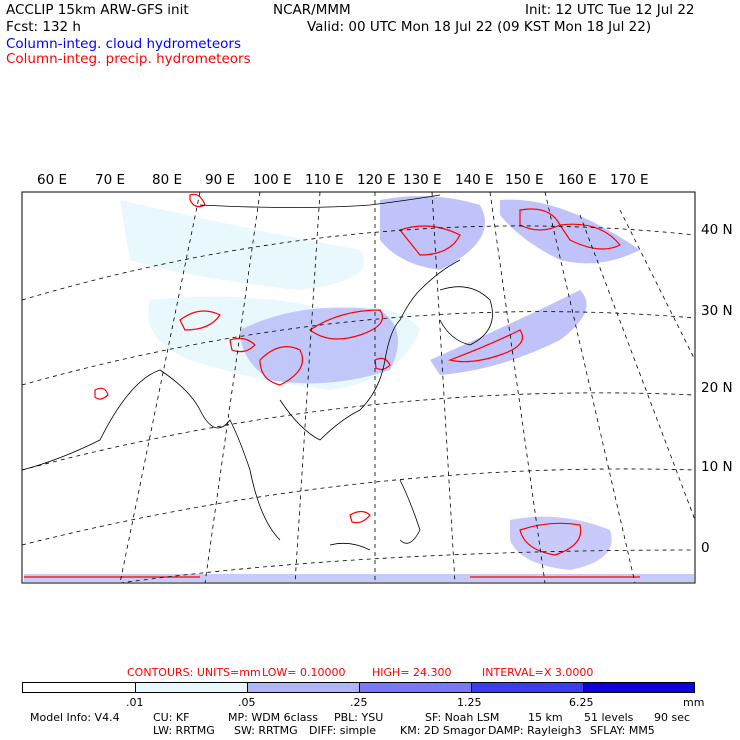 This screenshot has height=740, width=740. I want to click on lon-label: 170 E, so click(629, 180).